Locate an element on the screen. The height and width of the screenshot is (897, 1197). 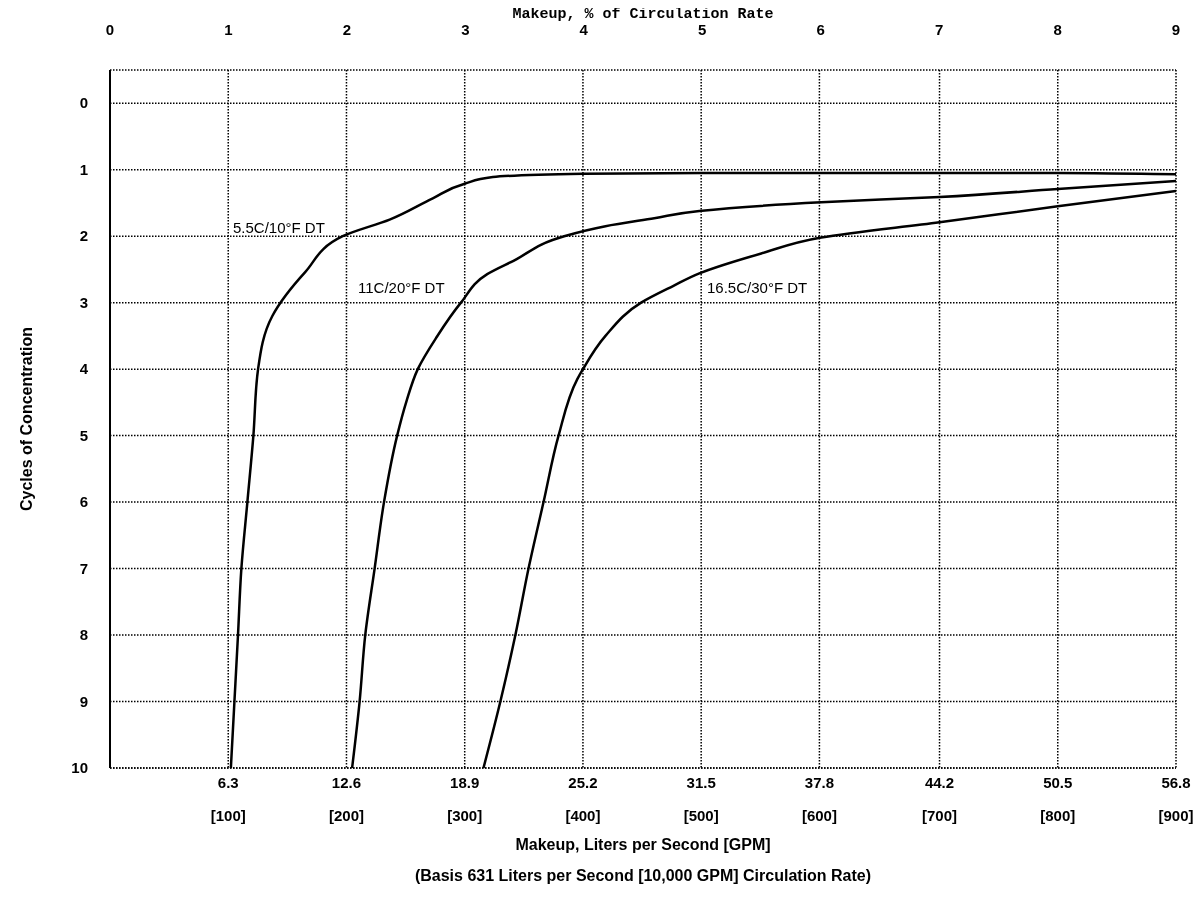
y-tick-label: 5 is located at coordinates (83, 435).